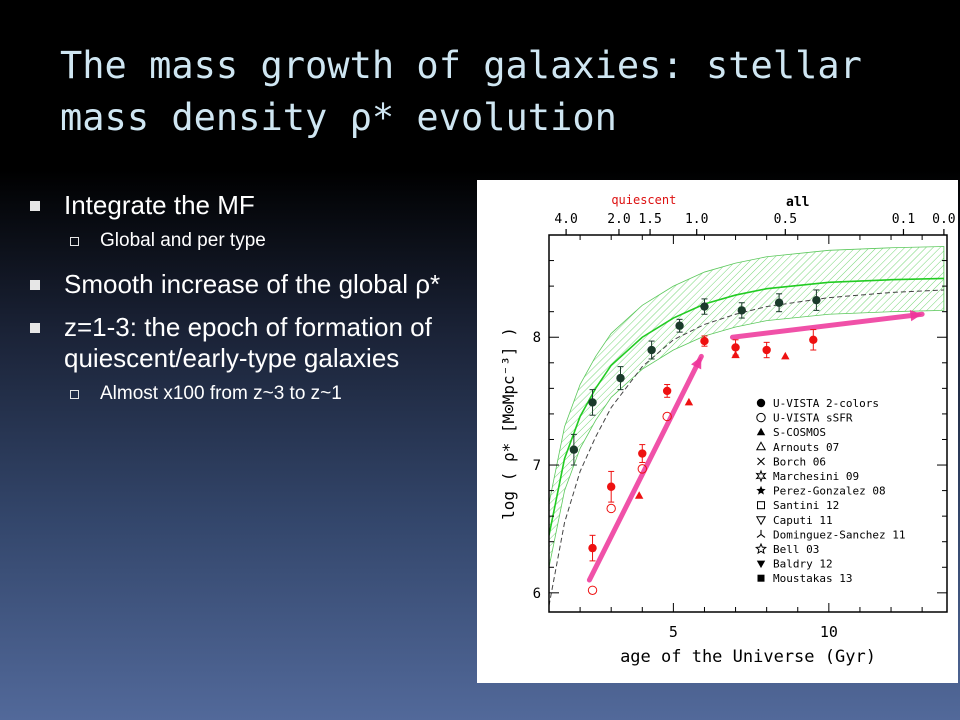  What do you see at coordinates (252, 284) in the screenshot?
I see `bullet-2-text: Smooth increase of the global ρ*` at bounding box center [252, 284].